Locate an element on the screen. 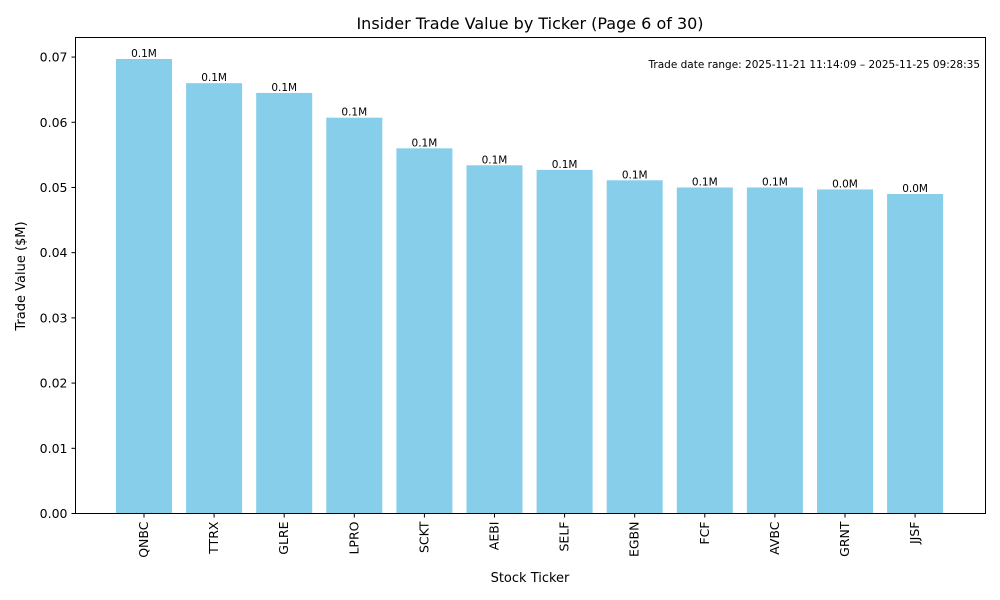  data-label-ttrx: 0.1M is located at coordinates (214, 78).